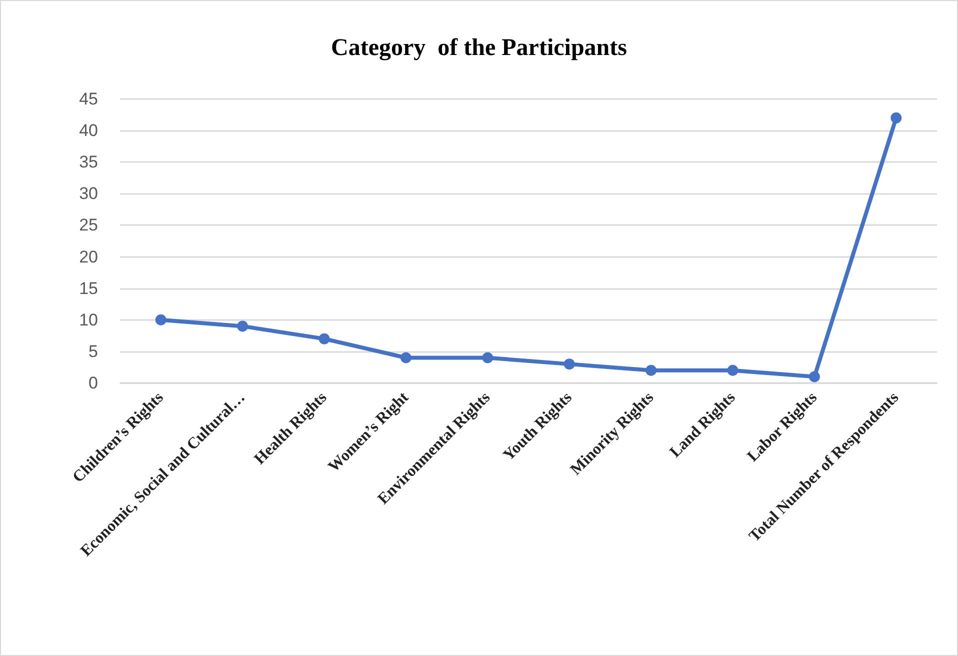 This screenshot has height=656, width=958. I want to click on y-tick-label: 5, so click(93, 351).